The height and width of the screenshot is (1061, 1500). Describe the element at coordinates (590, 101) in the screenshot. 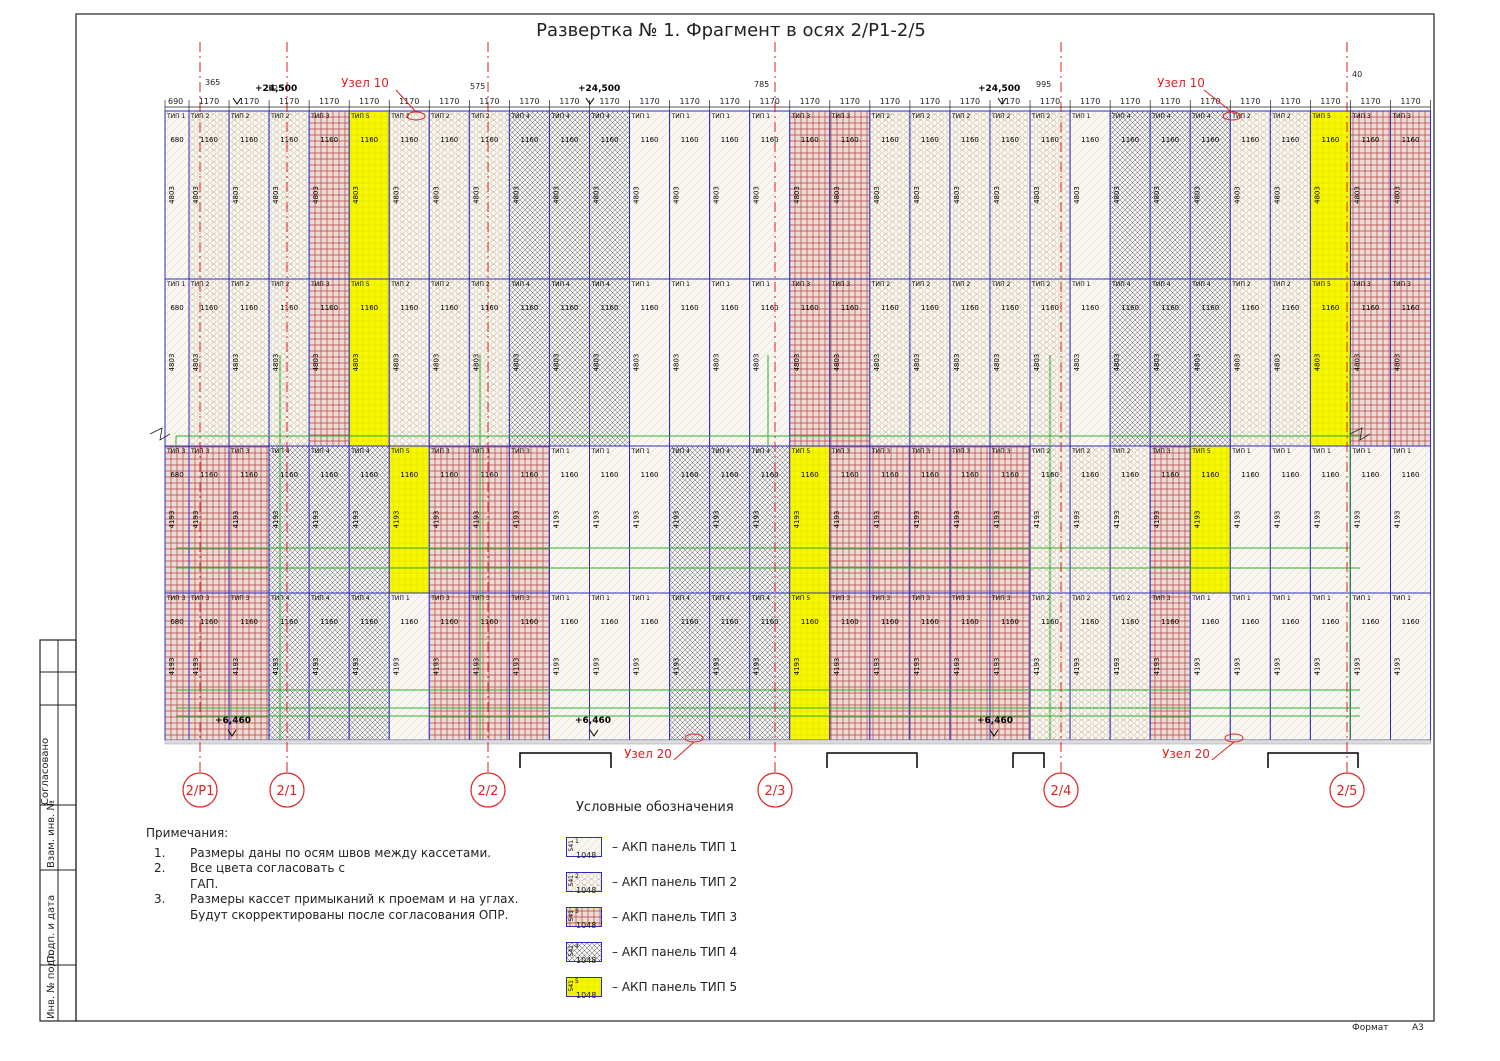

I see `elevation-marker` at that location.